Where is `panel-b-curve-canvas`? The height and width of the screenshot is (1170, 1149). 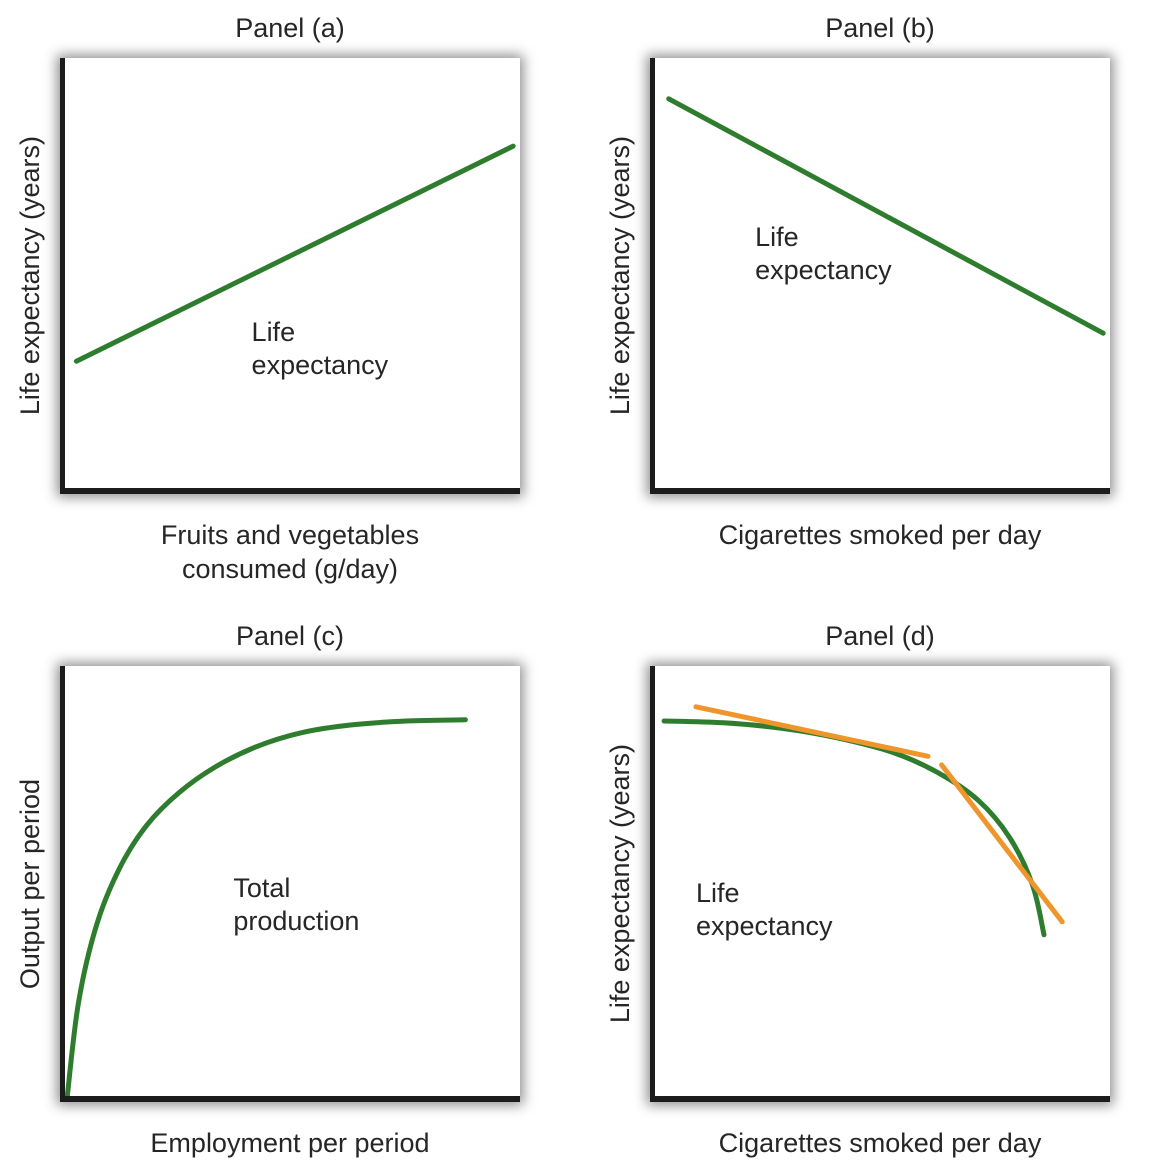 panel-b-curve-canvas is located at coordinates (886, 216).